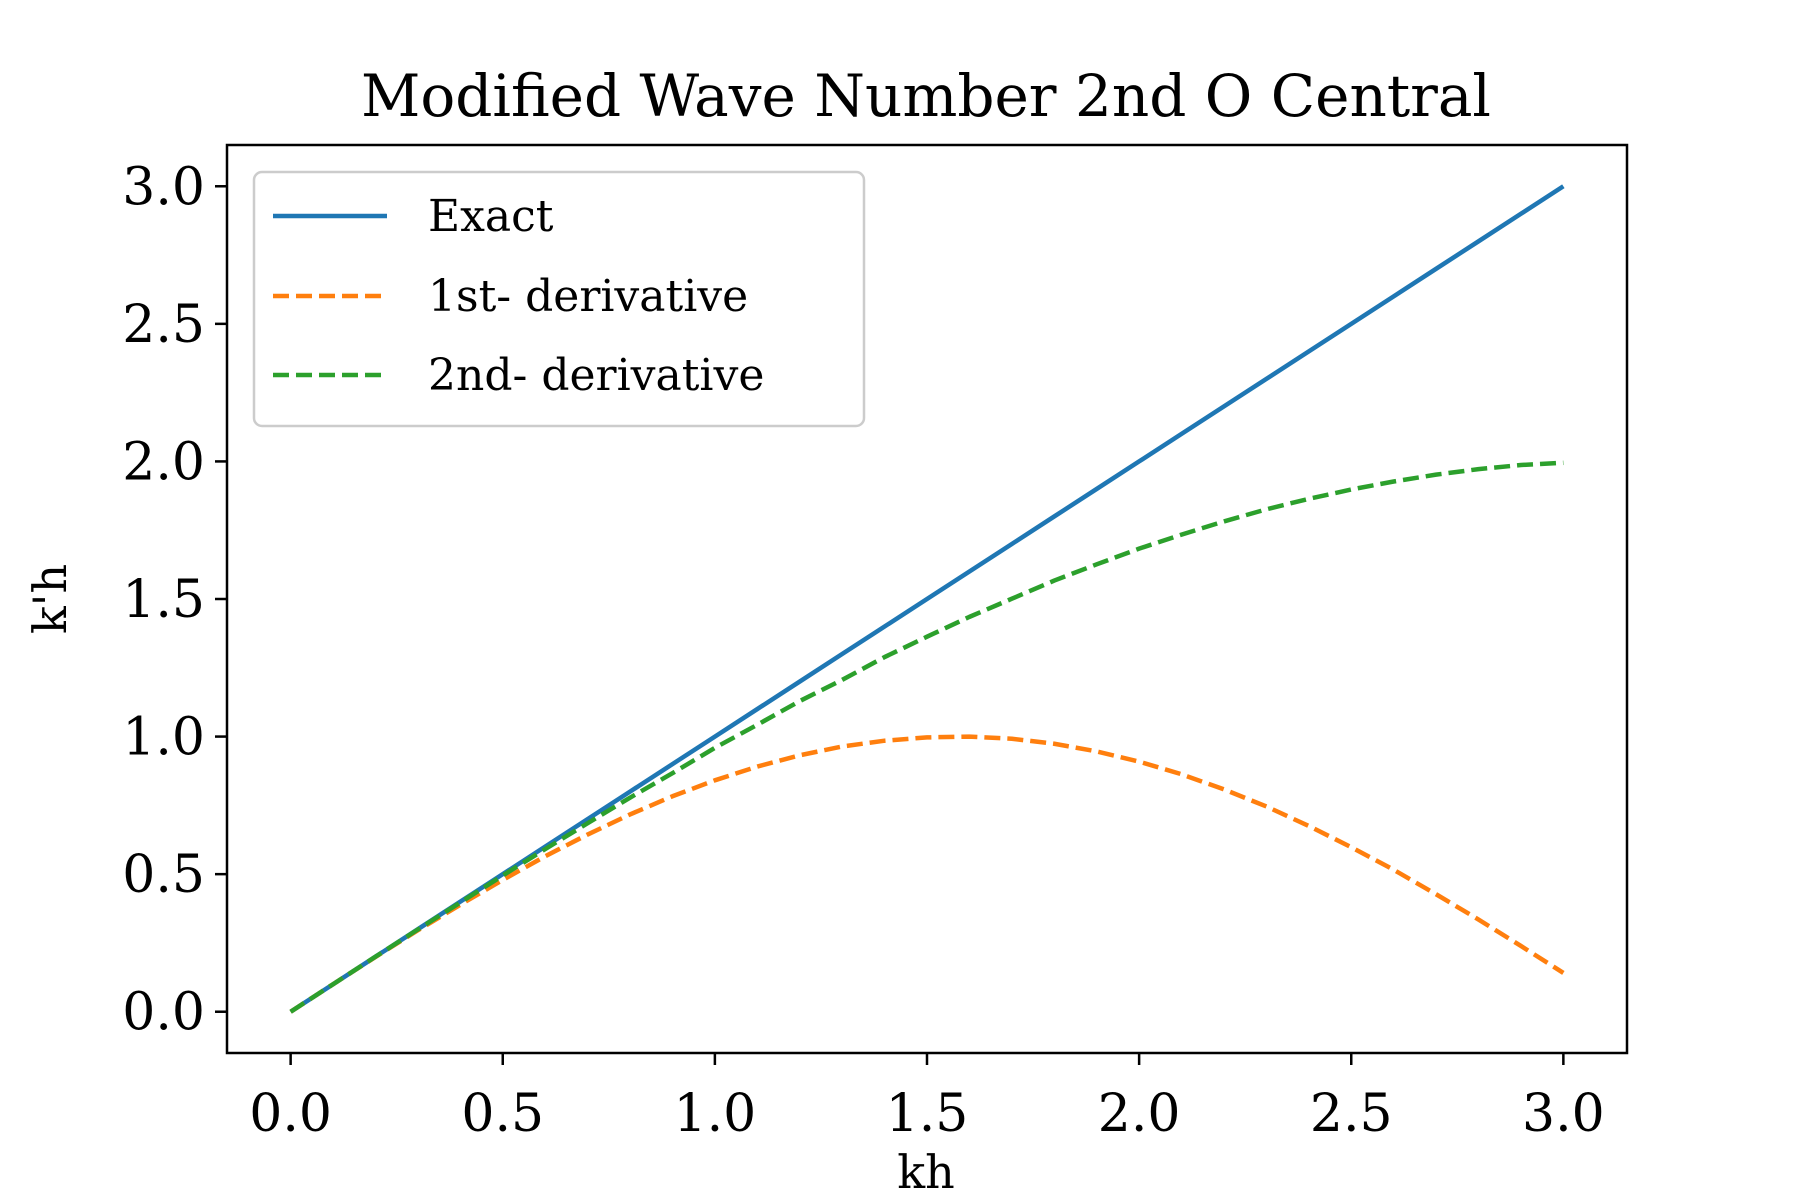 The height and width of the screenshot is (1200, 1800). What do you see at coordinates (927, 1114) in the screenshot?
I see `x-tick-label: 1.5` at bounding box center [927, 1114].